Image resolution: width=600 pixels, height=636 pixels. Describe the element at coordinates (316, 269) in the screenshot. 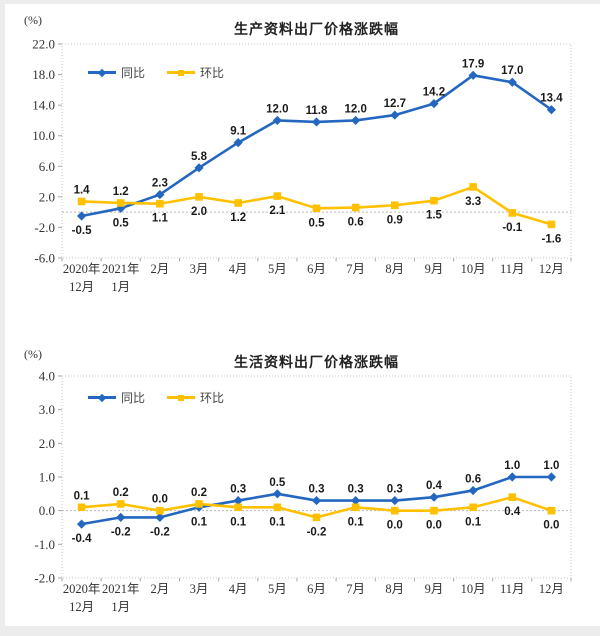

I see `x-axis-category-label: 6月` at that location.